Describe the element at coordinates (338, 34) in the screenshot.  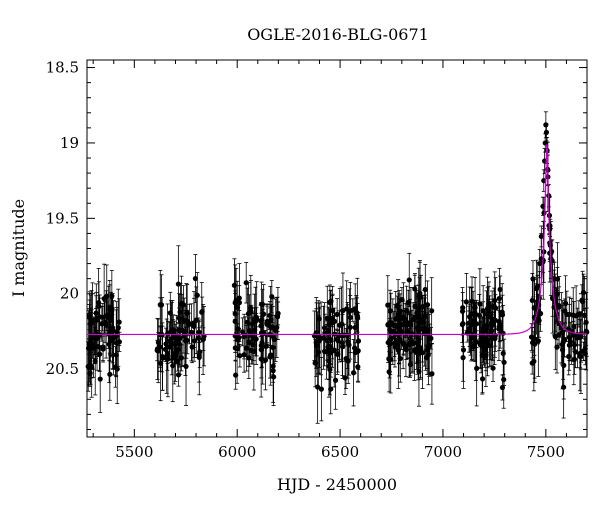
I see `chart-title: OGLE-2016-BLG-0671` at that location.